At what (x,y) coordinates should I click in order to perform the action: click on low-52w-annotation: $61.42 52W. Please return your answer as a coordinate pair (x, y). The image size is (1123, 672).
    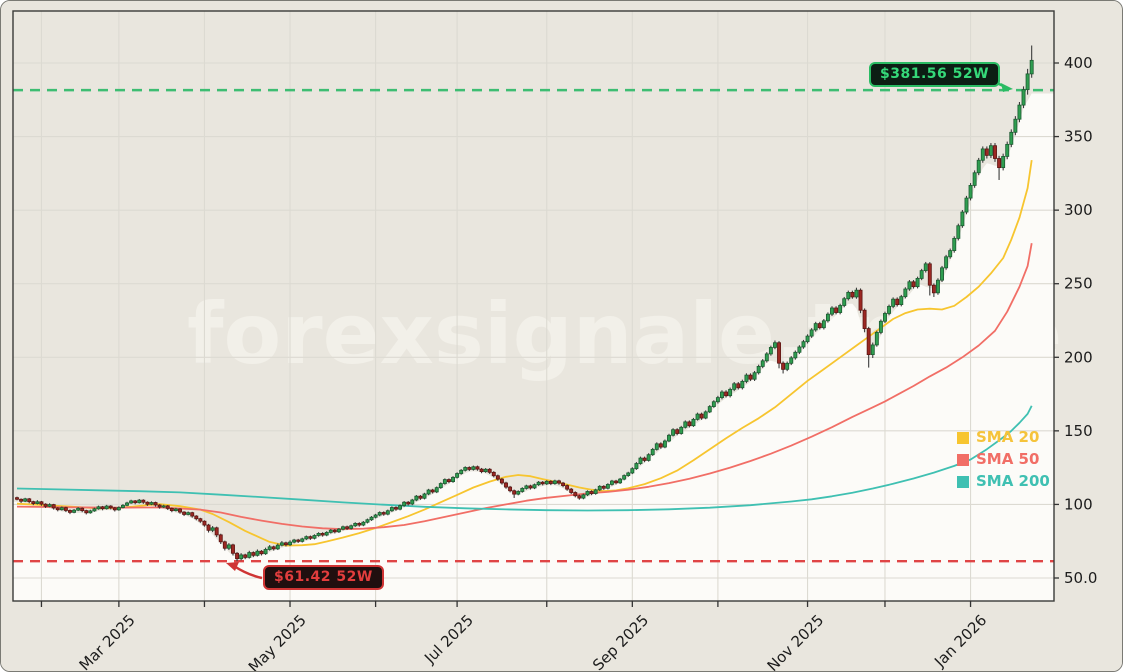
    Looking at the image, I should click on (323, 577).